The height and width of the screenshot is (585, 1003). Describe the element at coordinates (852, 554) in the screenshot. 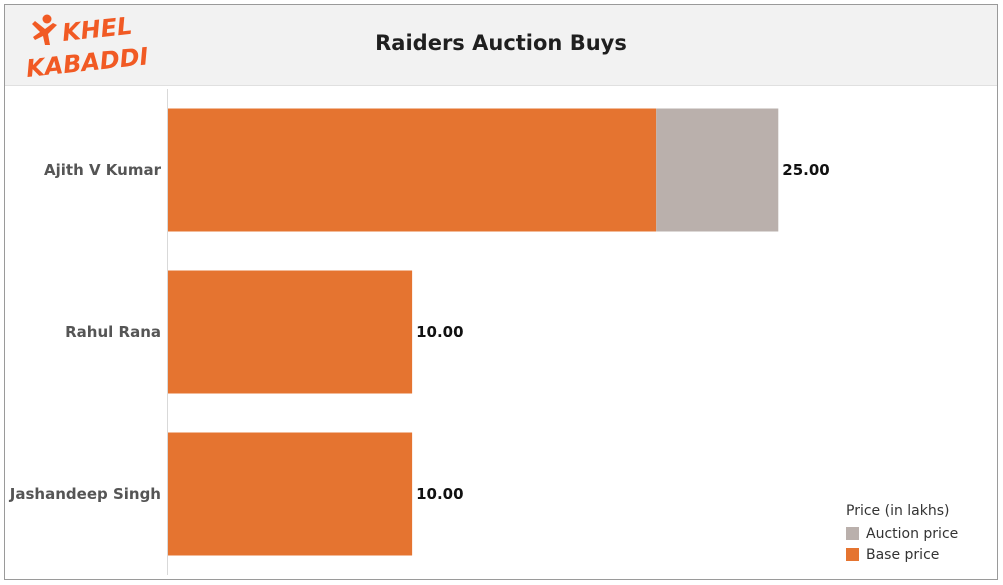

I see `legend-swatch-base` at that location.